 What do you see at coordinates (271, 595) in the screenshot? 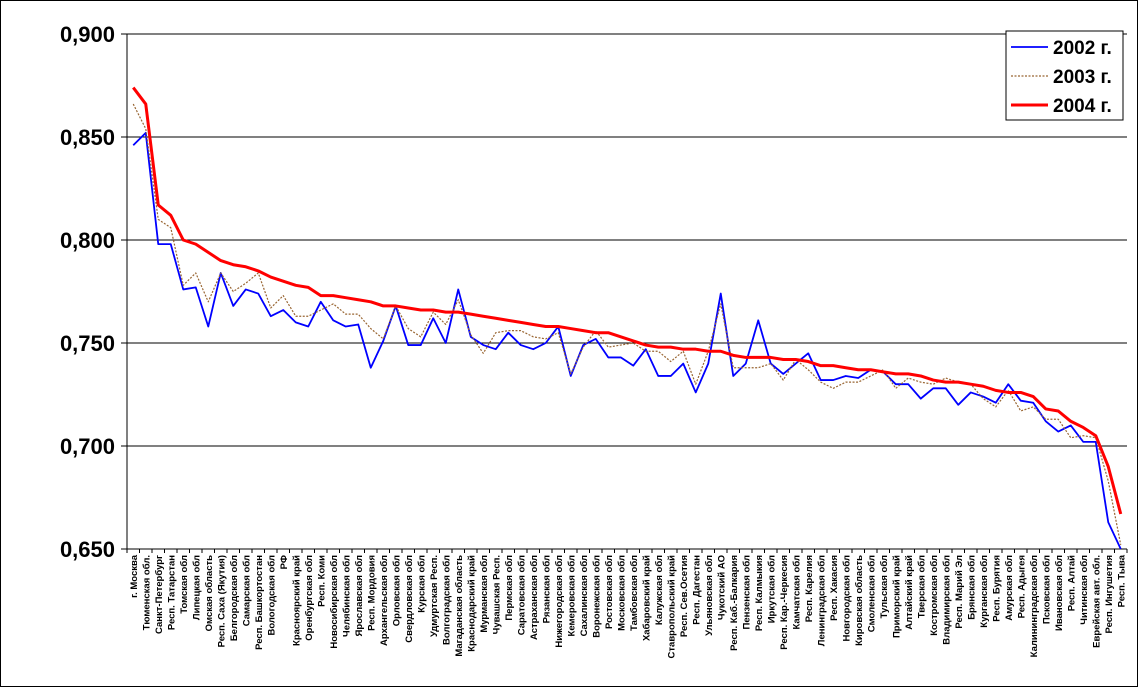
I see `x-tick-label: Вологодская обл` at bounding box center [271, 595].